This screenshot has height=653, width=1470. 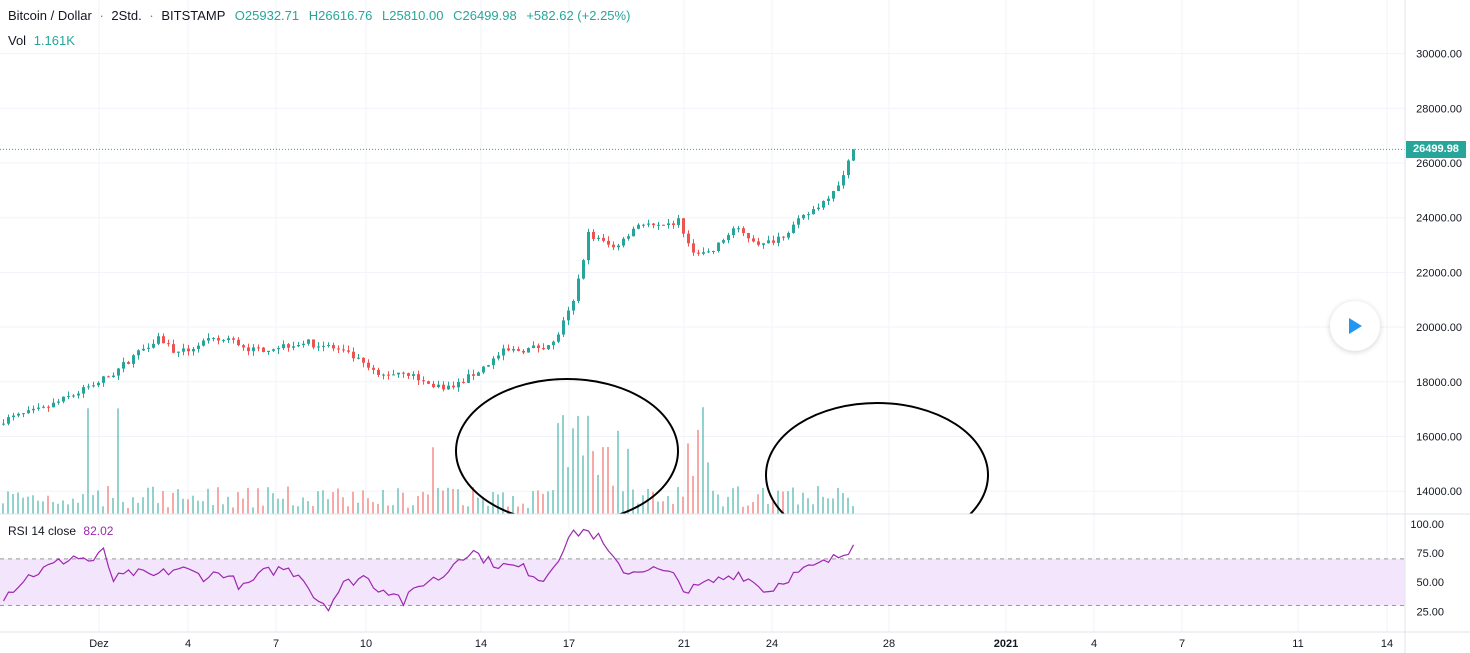 What do you see at coordinates (50, 15) in the screenshot?
I see `symbol-name: Bitcoin / Dollar` at bounding box center [50, 15].